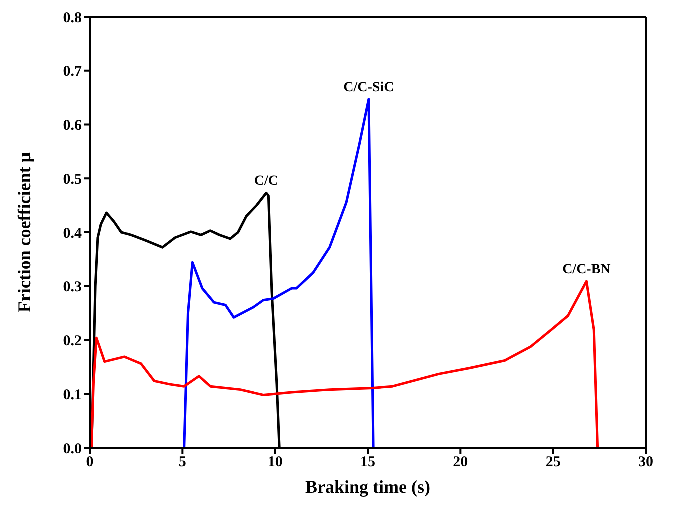 The image size is (673, 511). I want to click on y-tick-label: 0.4, so click(72, 234).